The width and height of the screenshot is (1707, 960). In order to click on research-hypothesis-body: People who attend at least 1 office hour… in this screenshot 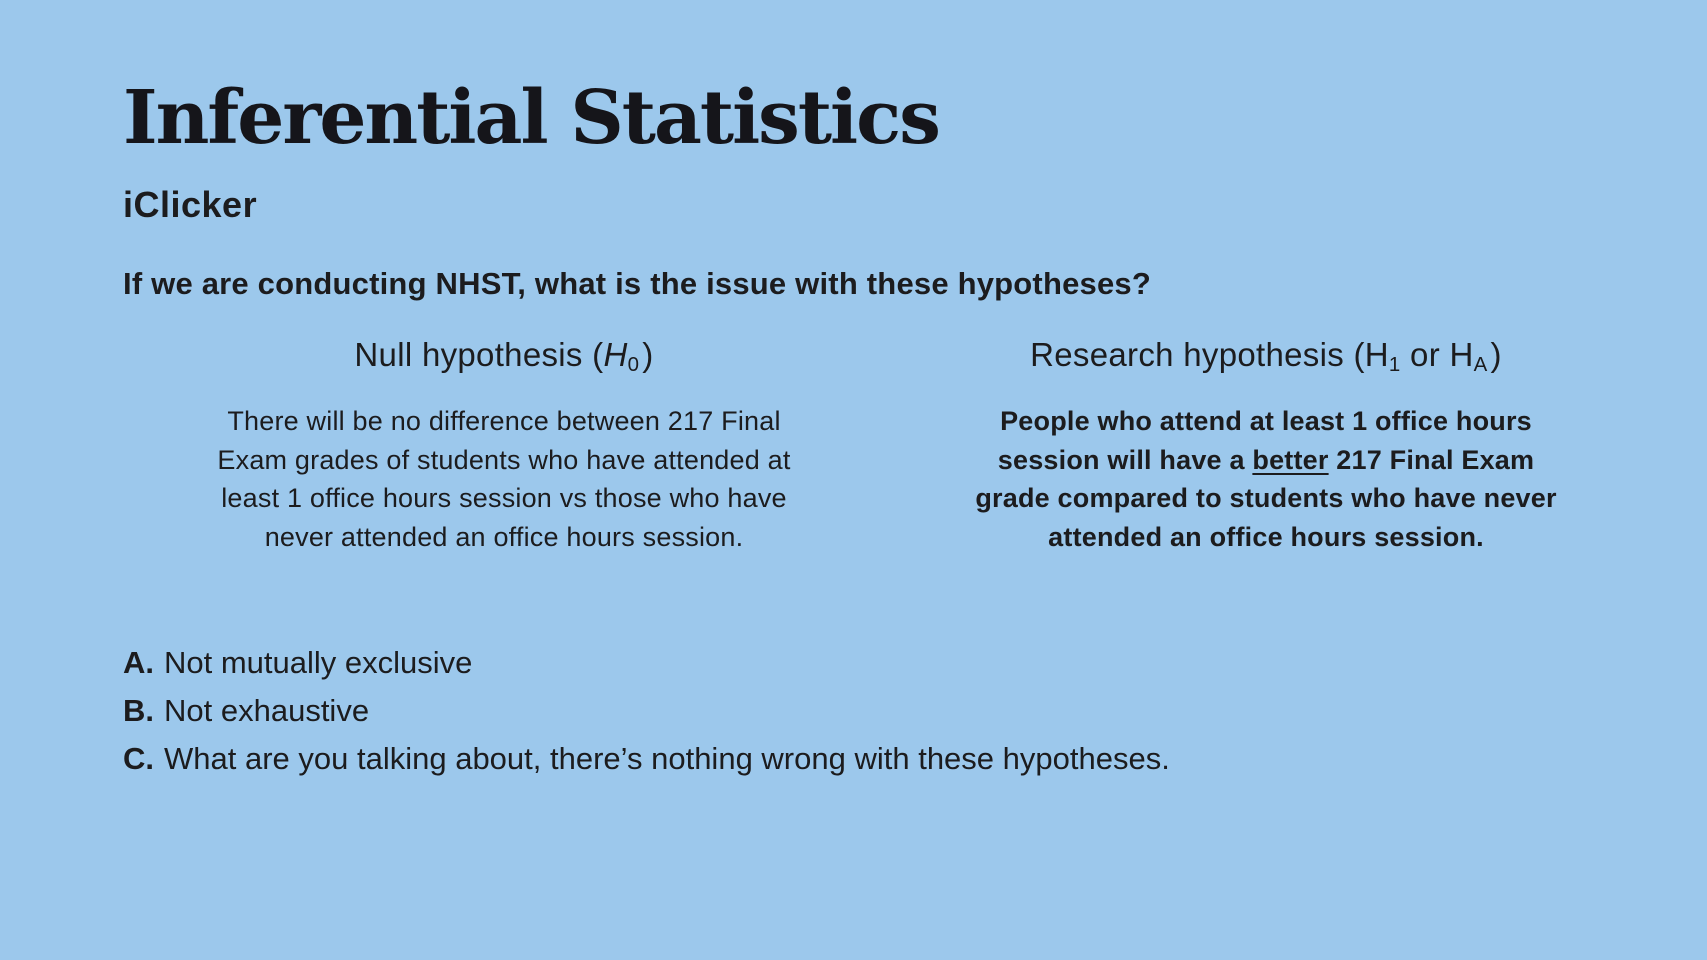, I will do `click(1266, 480)`.